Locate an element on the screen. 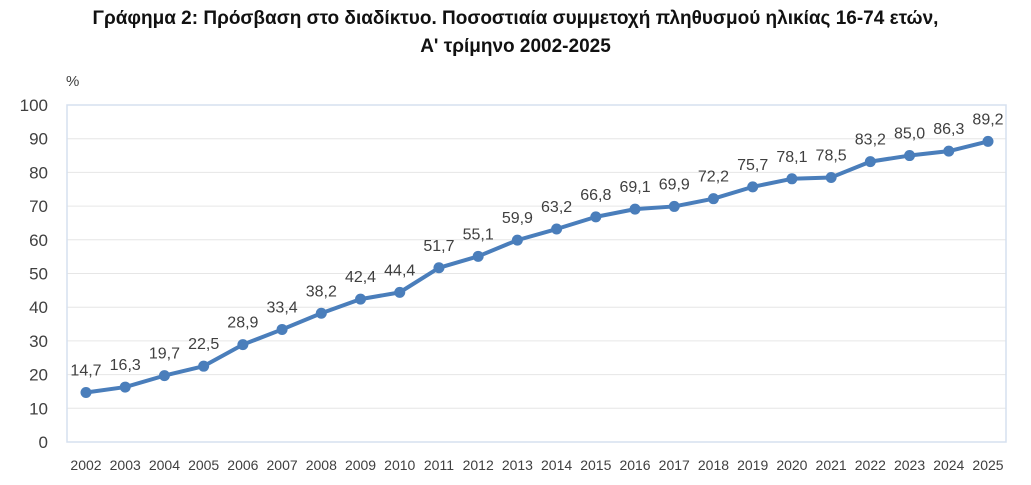  y-axis-label: % is located at coordinates (72, 81).